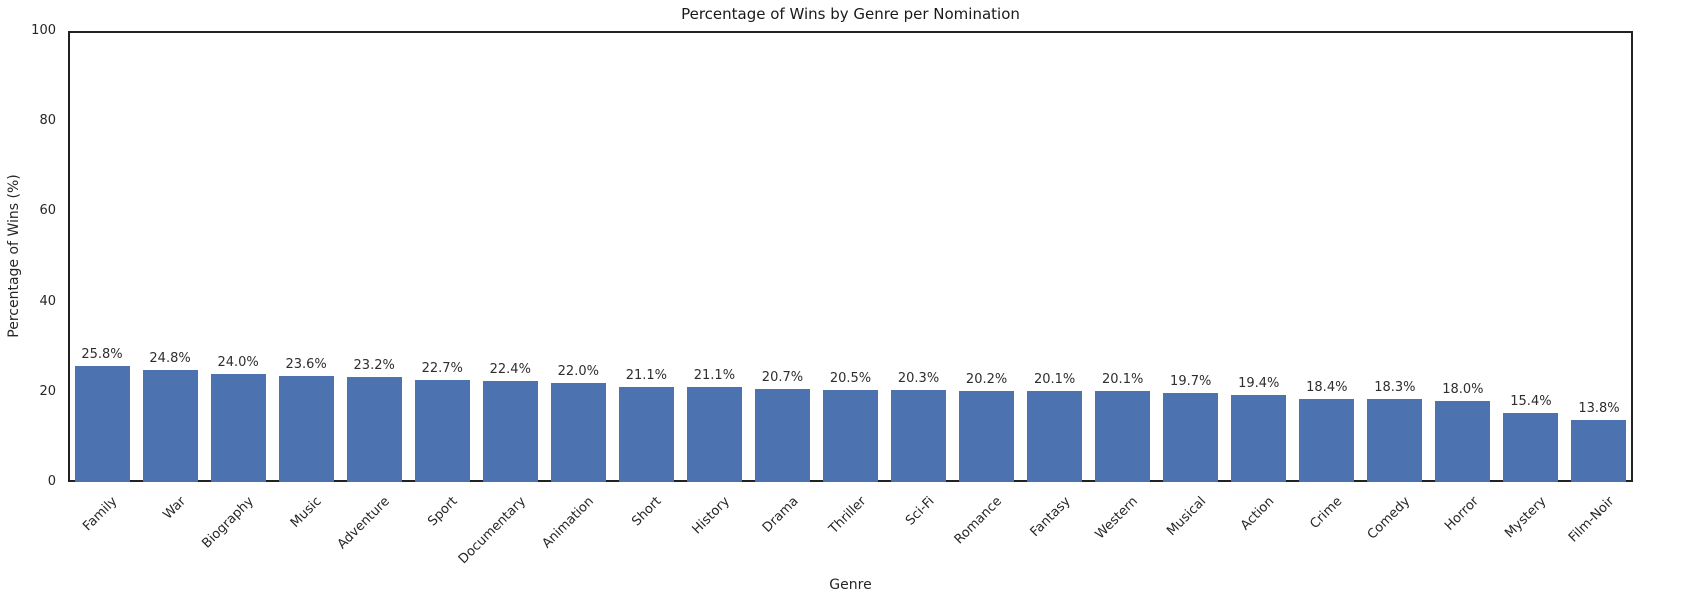 This screenshot has height=612, width=1704. Describe the element at coordinates (1592, 520) in the screenshot. I see `x-tick-label: Film-Noir` at that location.